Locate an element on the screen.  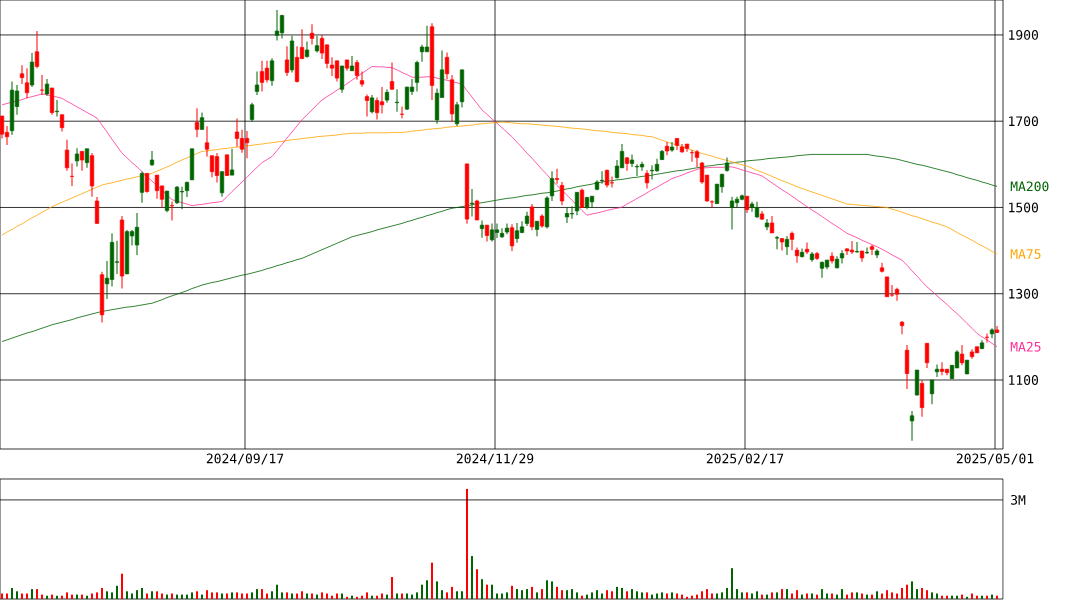
x-tick-label: 2025/02/17 is located at coordinates (745, 459).